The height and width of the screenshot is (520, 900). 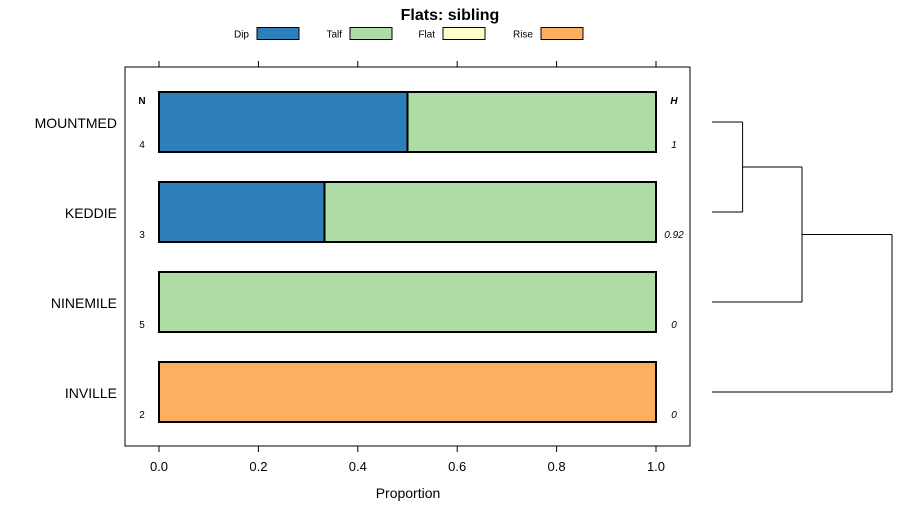 I want to click on x-tick-label: 0.6, so click(x=457, y=466).